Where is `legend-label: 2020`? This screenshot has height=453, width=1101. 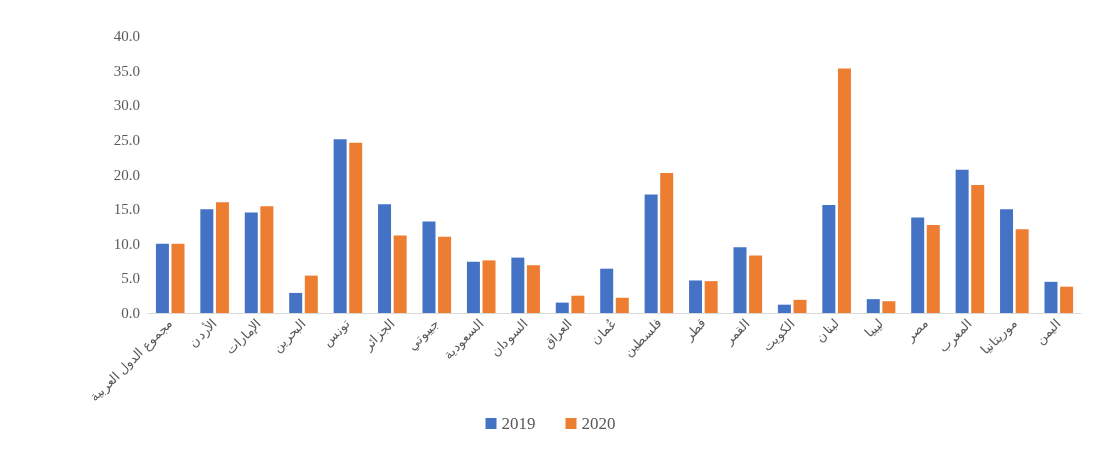 legend-label: 2020 is located at coordinates (598, 423).